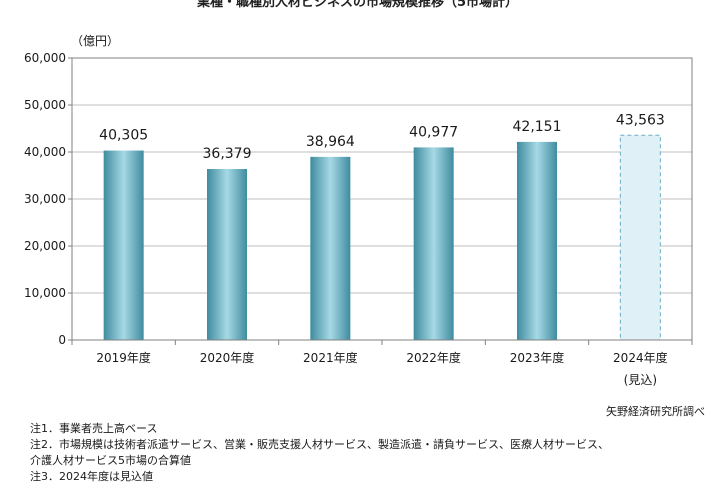  Describe the element at coordinates (95, 41) in the screenshot. I see `y-axis-unit-label: （億円）` at that location.